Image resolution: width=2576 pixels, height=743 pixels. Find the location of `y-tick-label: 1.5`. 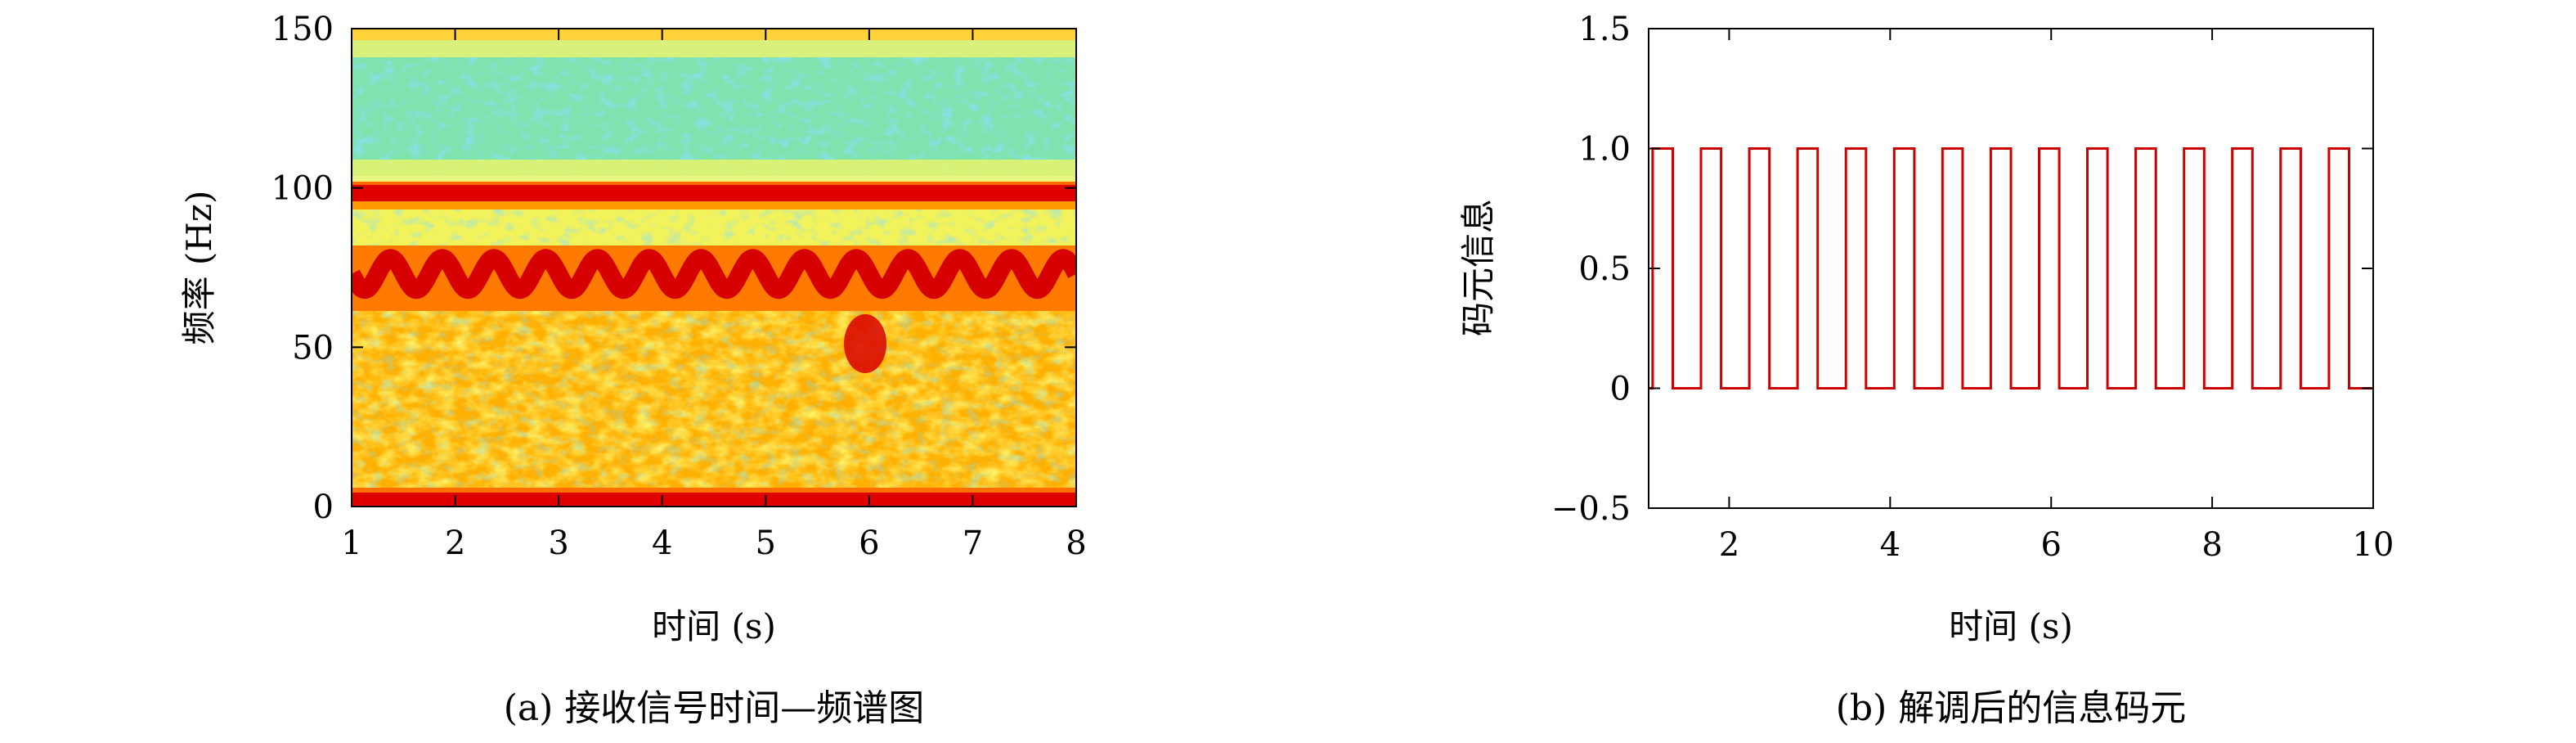

y-tick-label: 1.5 is located at coordinates (1604, 29).